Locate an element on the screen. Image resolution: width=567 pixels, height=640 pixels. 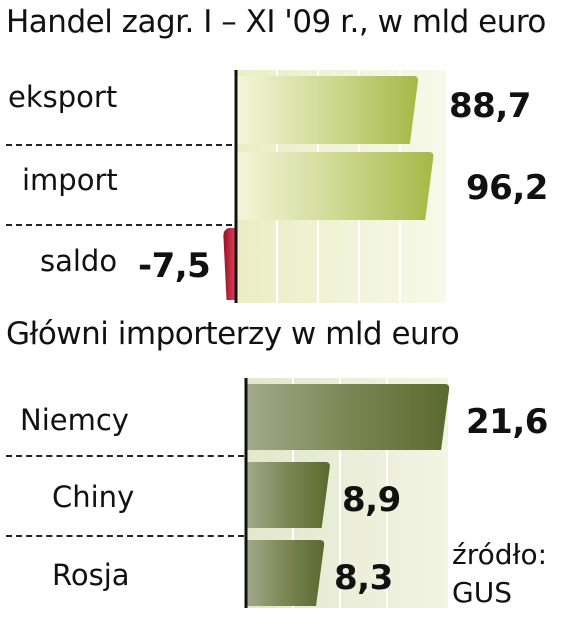
value-label-saldo: -7,5 is located at coordinates (174, 266).